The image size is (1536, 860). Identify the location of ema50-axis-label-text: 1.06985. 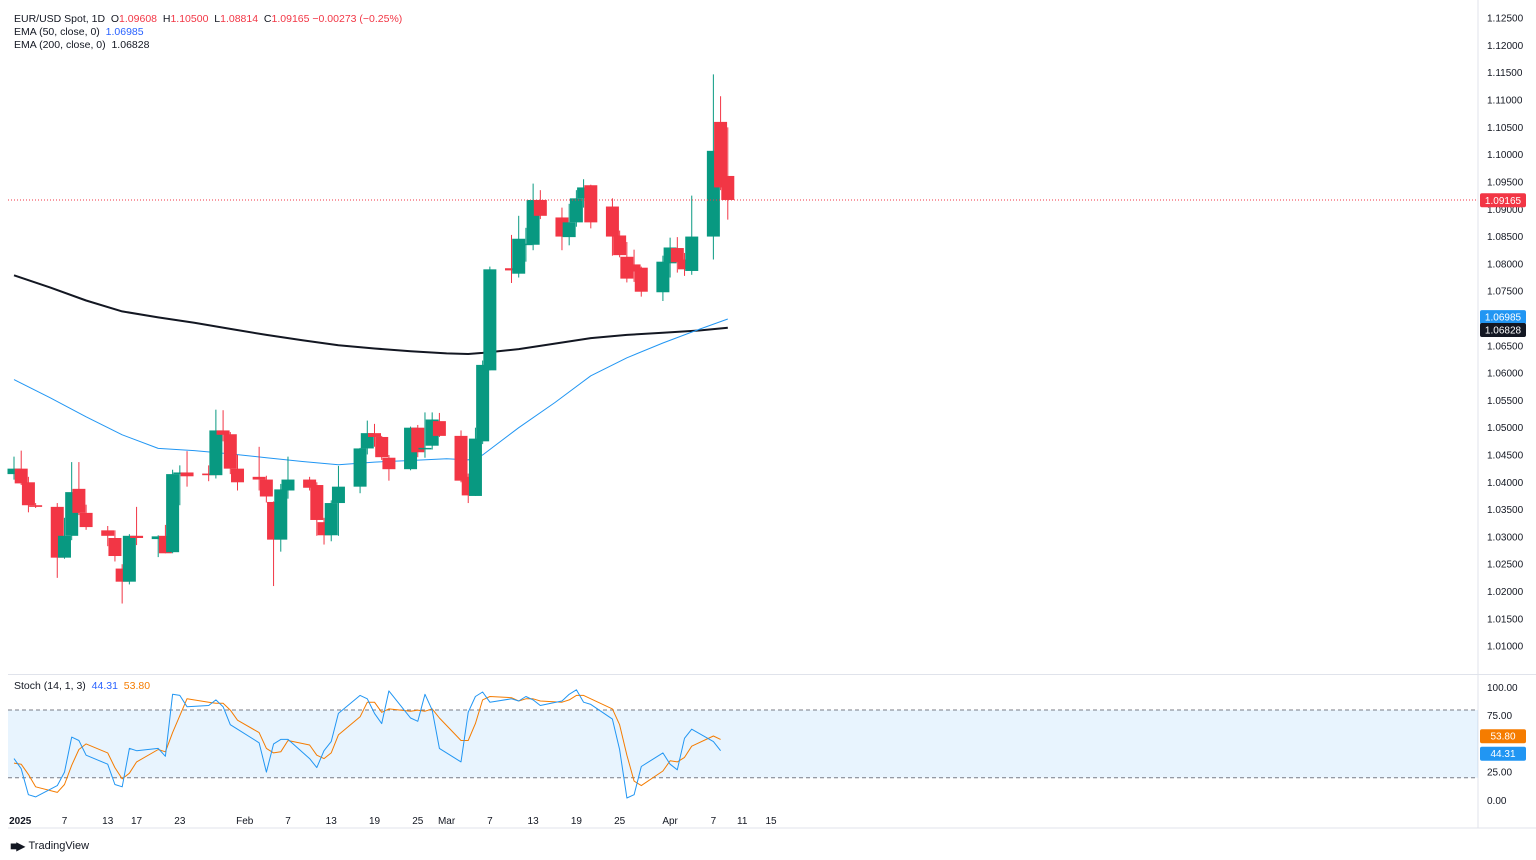
(1503, 318).